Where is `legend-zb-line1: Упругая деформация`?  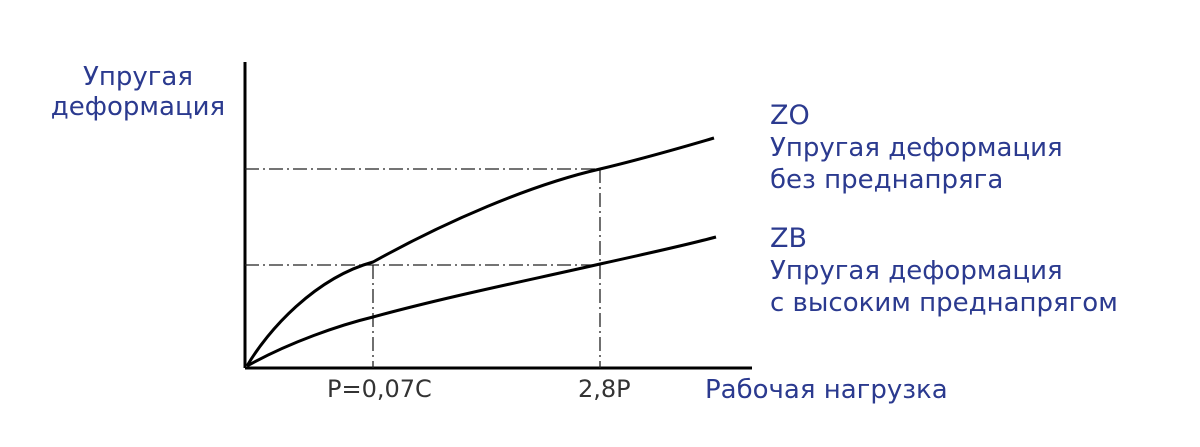
legend-zb-line1: Упругая деформация is located at coordinates (916, 271).